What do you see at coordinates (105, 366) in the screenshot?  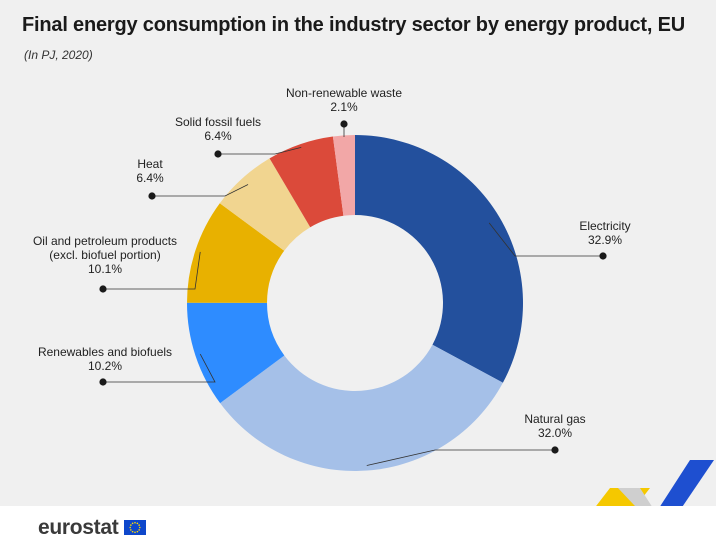 I see `slice-value-renewables-and-biofuels: 10.2%` at bounding box center [105, 366].